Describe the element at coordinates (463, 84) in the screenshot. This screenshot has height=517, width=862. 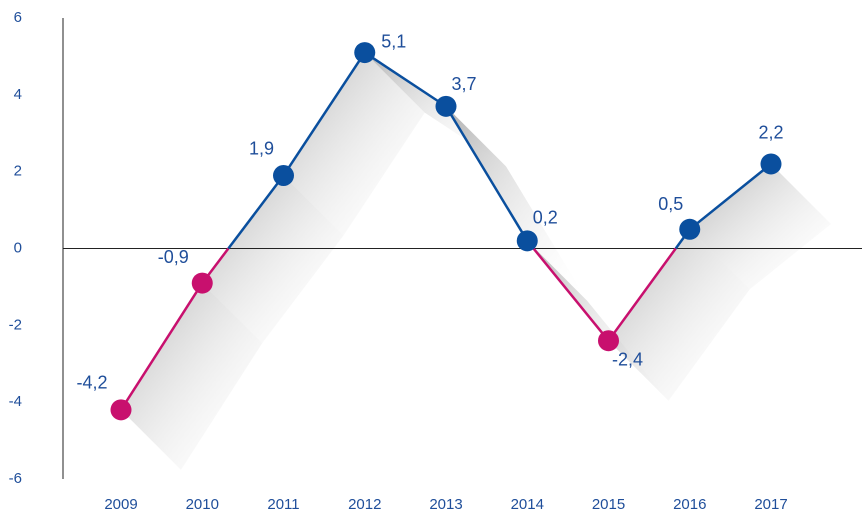
I see `data-label: 3,7` at that location.